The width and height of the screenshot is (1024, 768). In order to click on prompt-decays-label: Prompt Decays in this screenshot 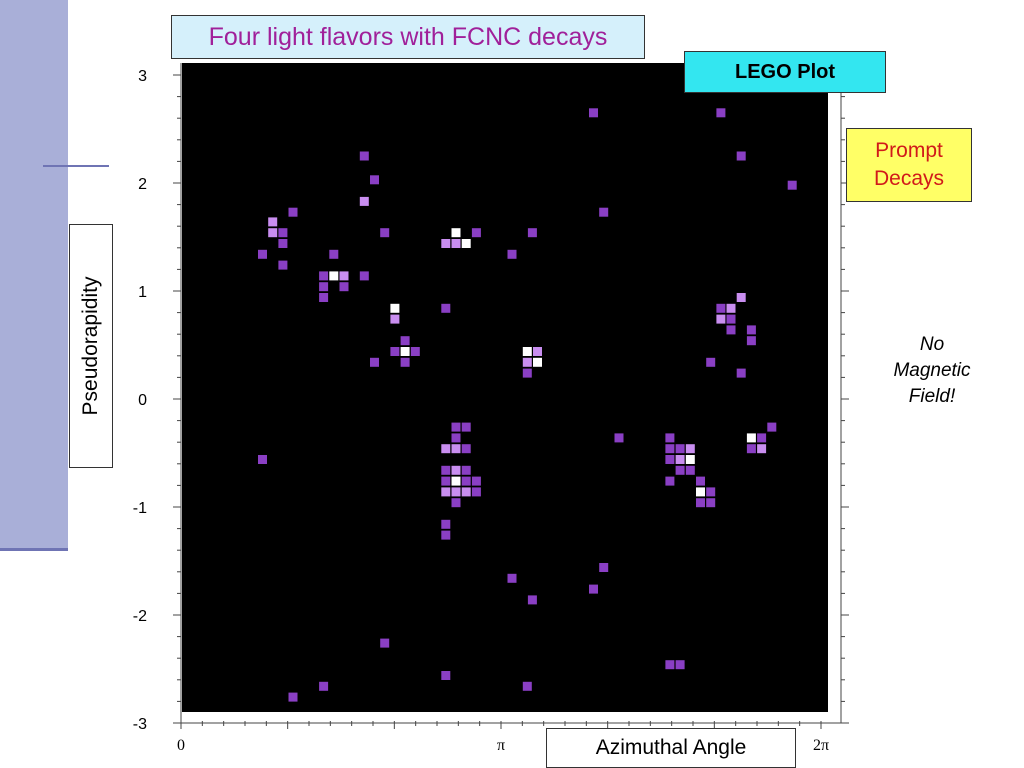, I will do `click(909, 165)`.